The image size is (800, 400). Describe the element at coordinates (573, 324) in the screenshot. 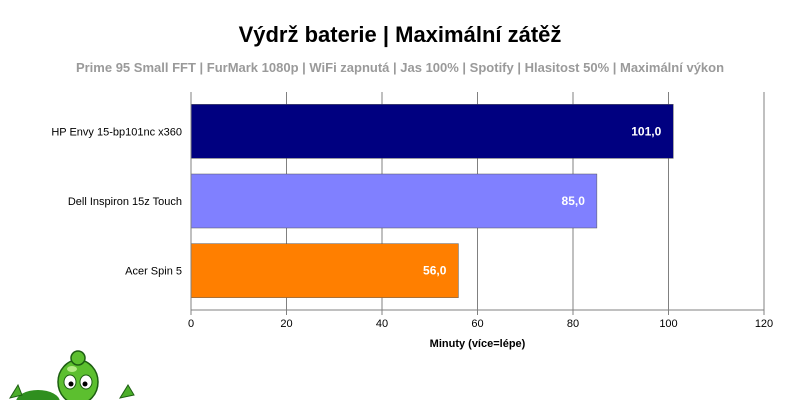

I see `x-tick-label: 80` at that location.